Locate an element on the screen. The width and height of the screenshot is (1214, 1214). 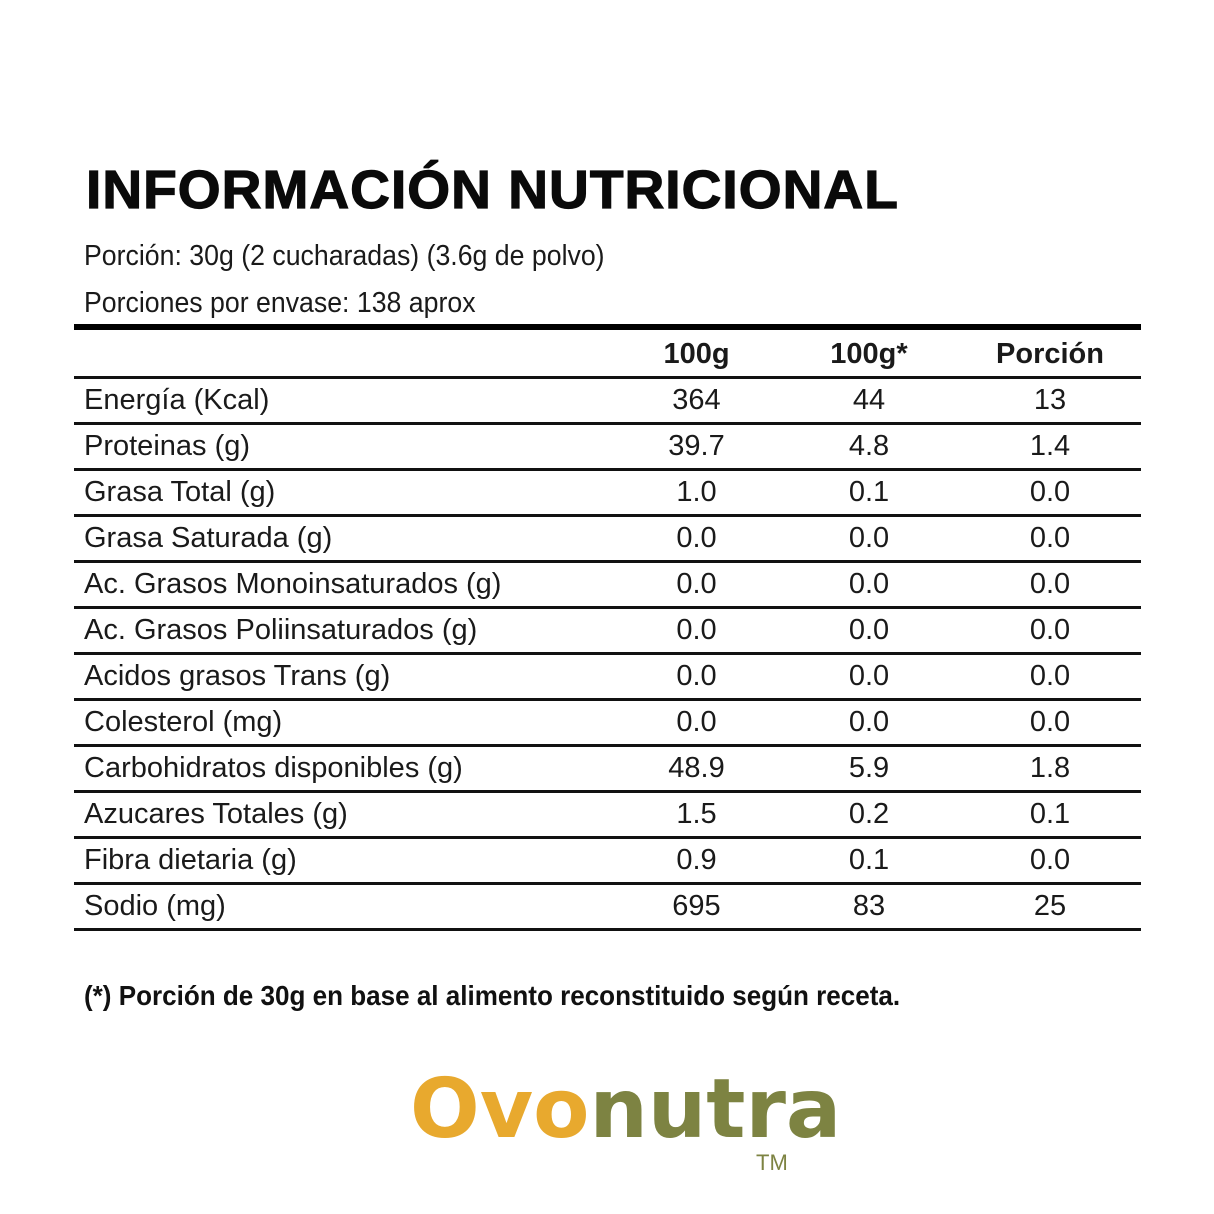
table-row: Ac. Grasos Poliinsaturados (g) 0.0 0.0 0.0 is located at coordinates (607, 631).